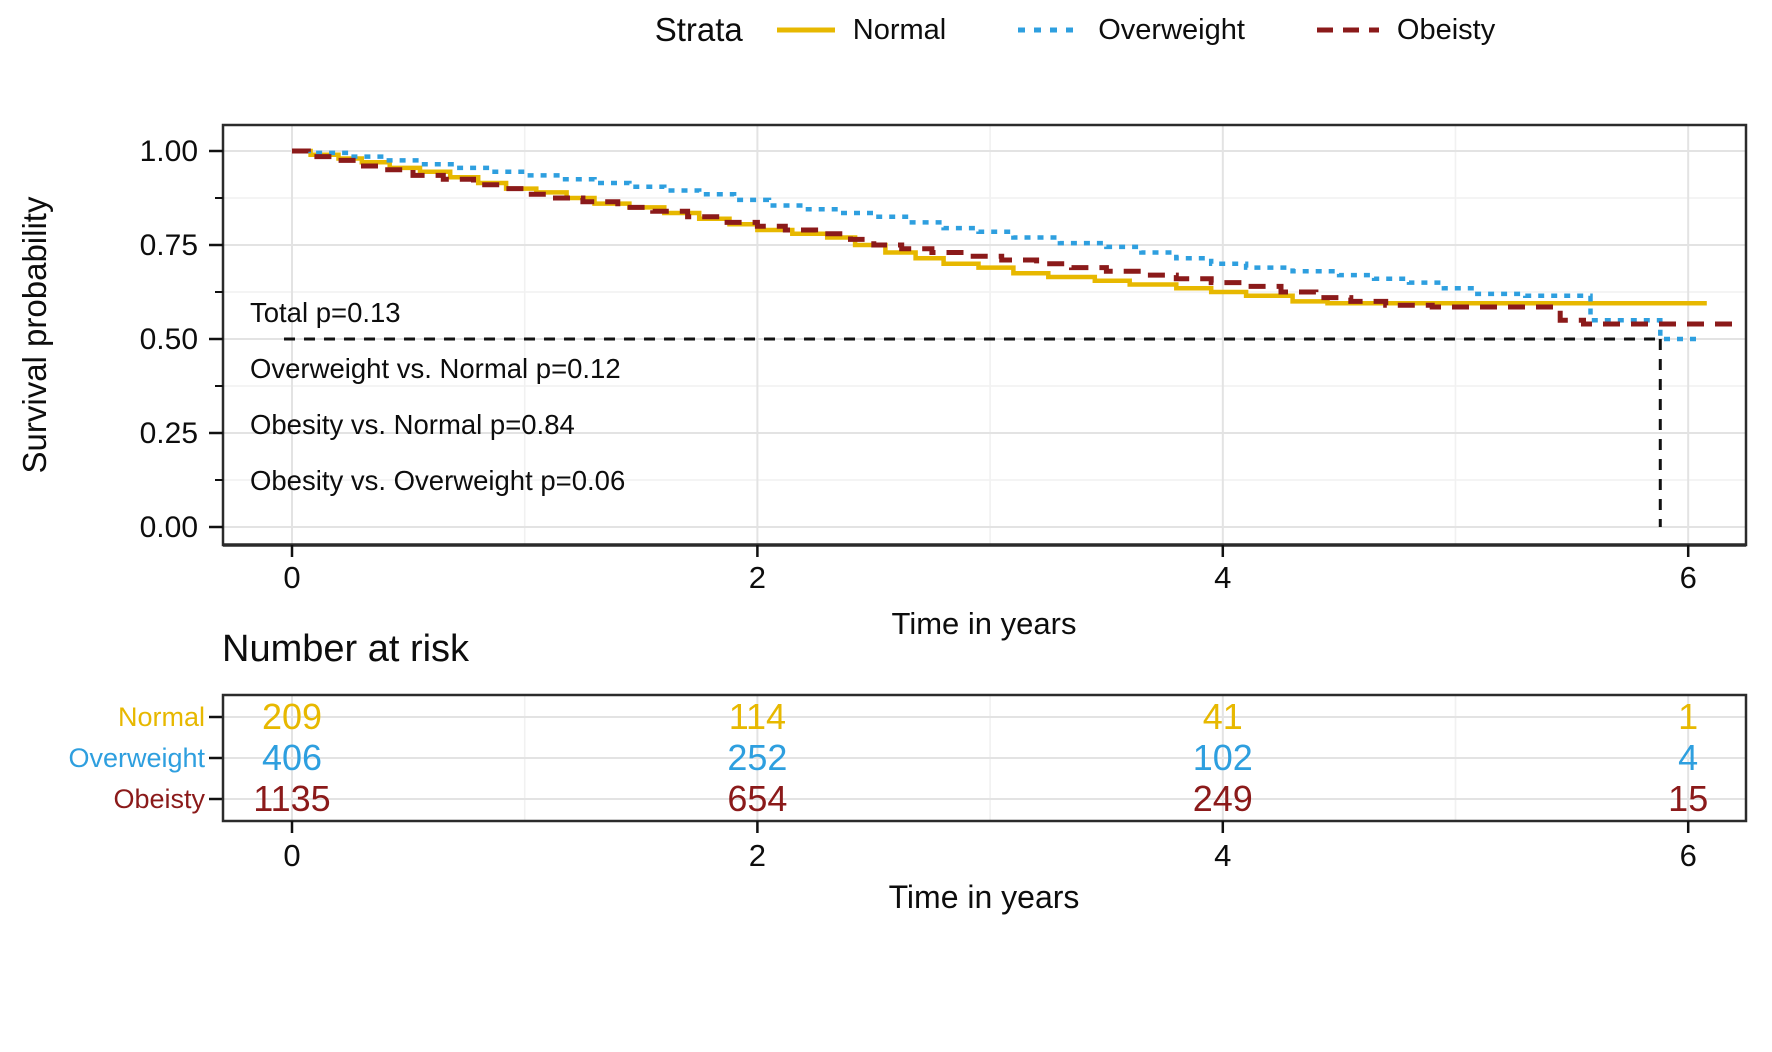 This screenshot has height=1052, width=1772. I want to click on risk-count: 252, so click(757, 757).